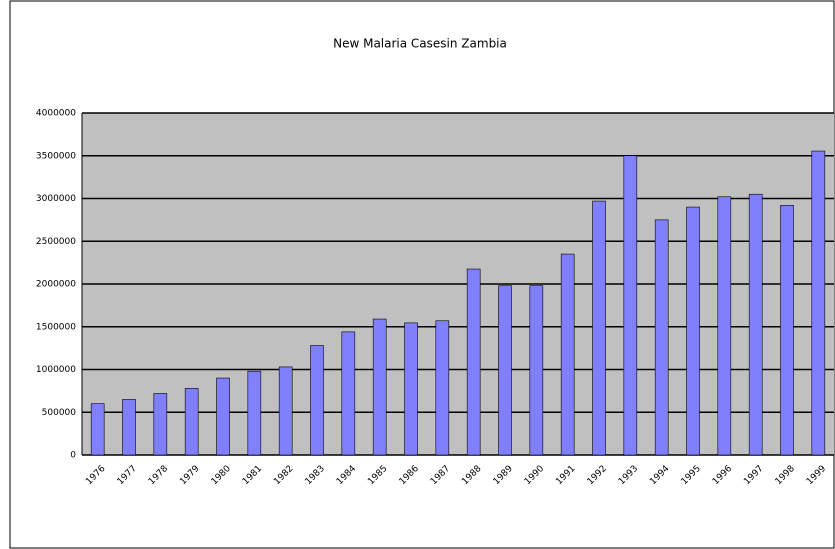  I want to click on y-tick-label: 0, so click(73, 456).